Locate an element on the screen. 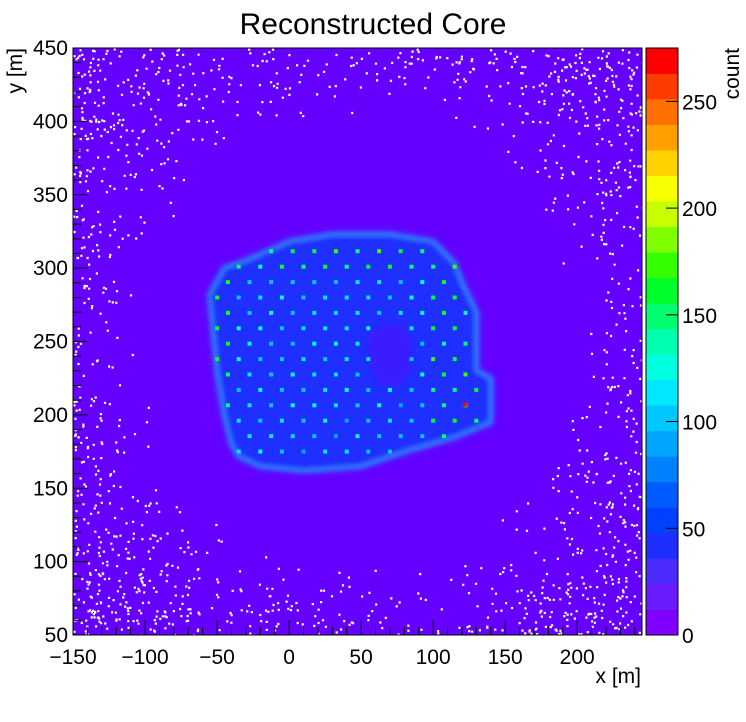  x-tick-label: 150 is located at coordinates (505, 657).